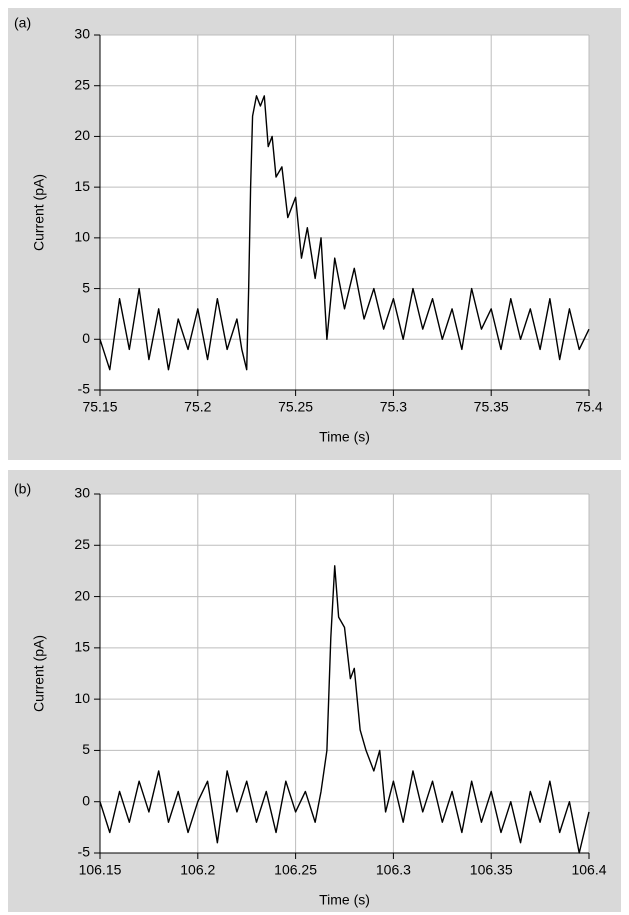  I want to click on panel-label: (a), so click(22, 23).